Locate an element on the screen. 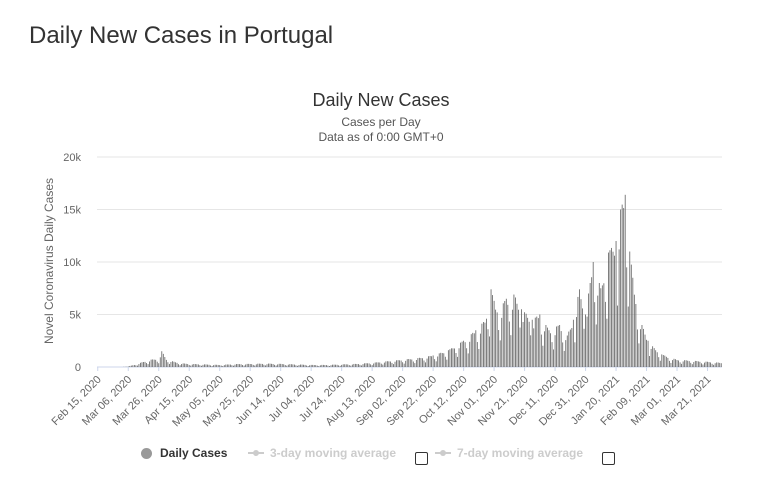 The width and height of the screenshot is (780, 493). legend-3day-checkbox is located at coordinates (421, 458).